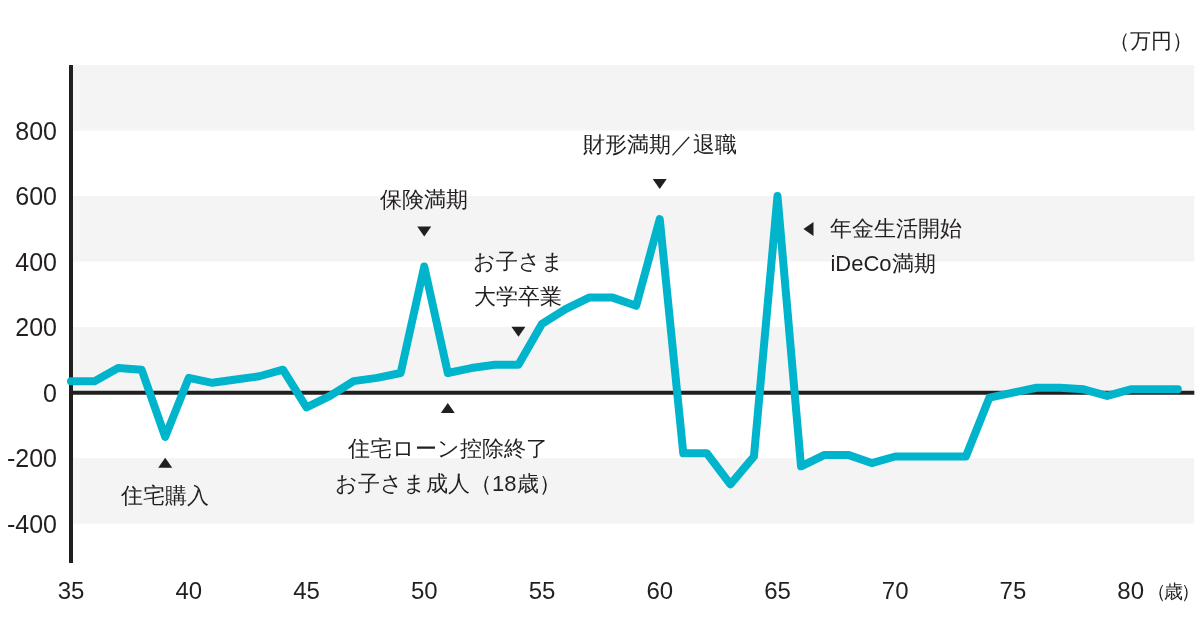 This screenshot has width=1200, height=640. What do you see at coordinates (448, 466) in the screenshot?
I see `annotation: 住宅ローン控除終了お子さま成人（18歳）` at bounding box center [448, 466].